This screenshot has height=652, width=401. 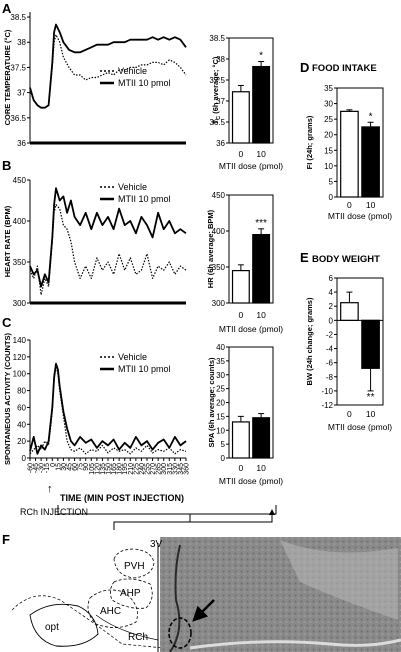 What do you see at coordinates (20, 303) in the screenshot?
I see `y-tick-label: 300` at bounding box center [20, 303].